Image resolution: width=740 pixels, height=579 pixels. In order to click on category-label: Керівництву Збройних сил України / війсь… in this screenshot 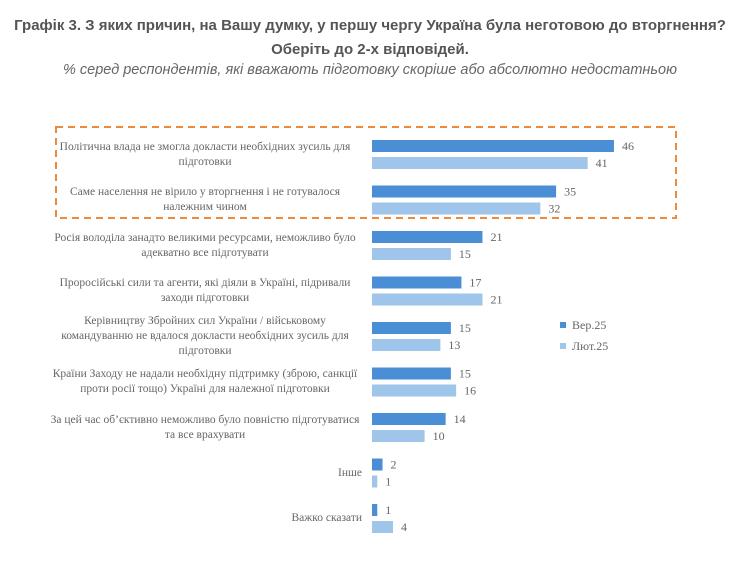, I will do `click(205, 336)`.